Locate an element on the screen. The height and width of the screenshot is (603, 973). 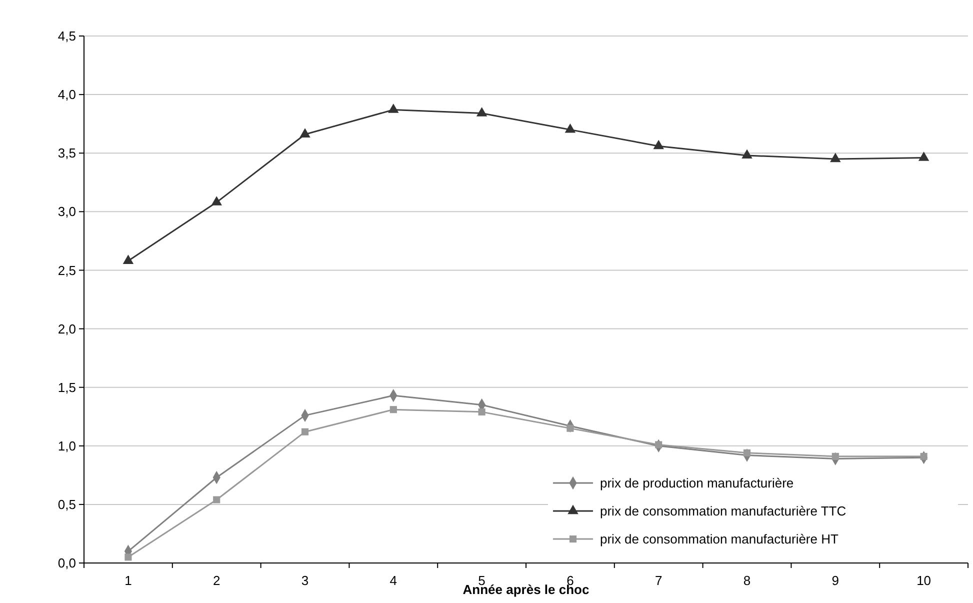
legend-label: prix de consommation manufacturière HT is located at coordinates (719, 539).